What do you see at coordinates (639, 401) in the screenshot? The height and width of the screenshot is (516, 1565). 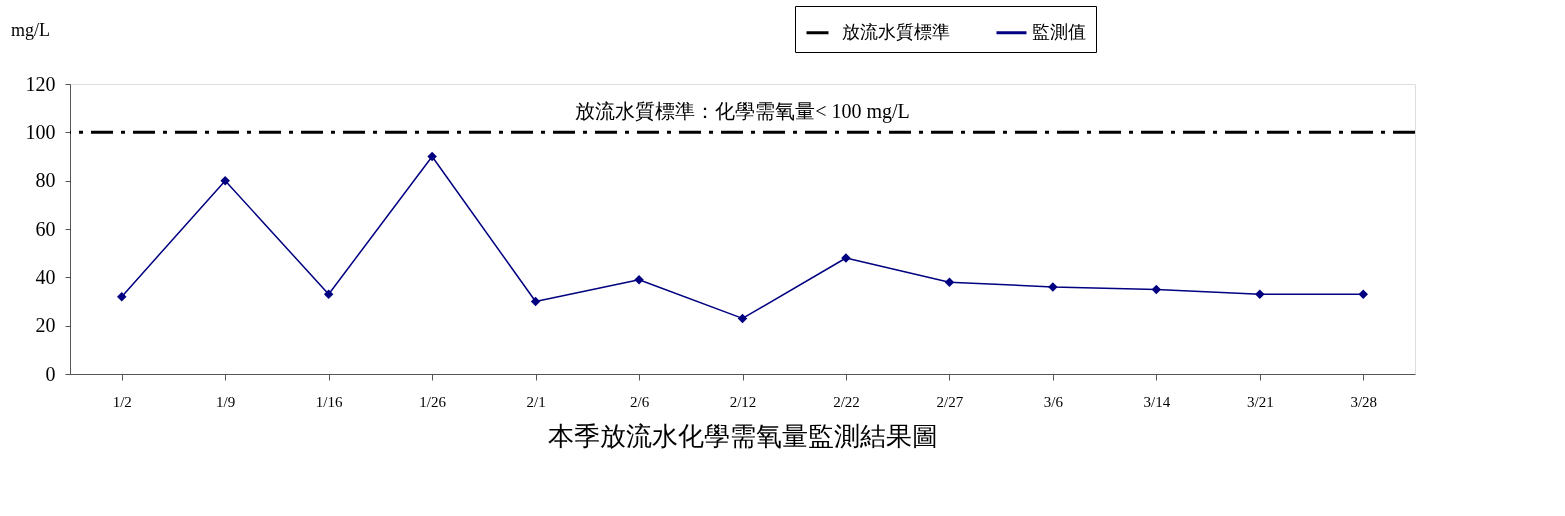 I see `x-tick-label: 2/6` at bounding box center [639, 401].